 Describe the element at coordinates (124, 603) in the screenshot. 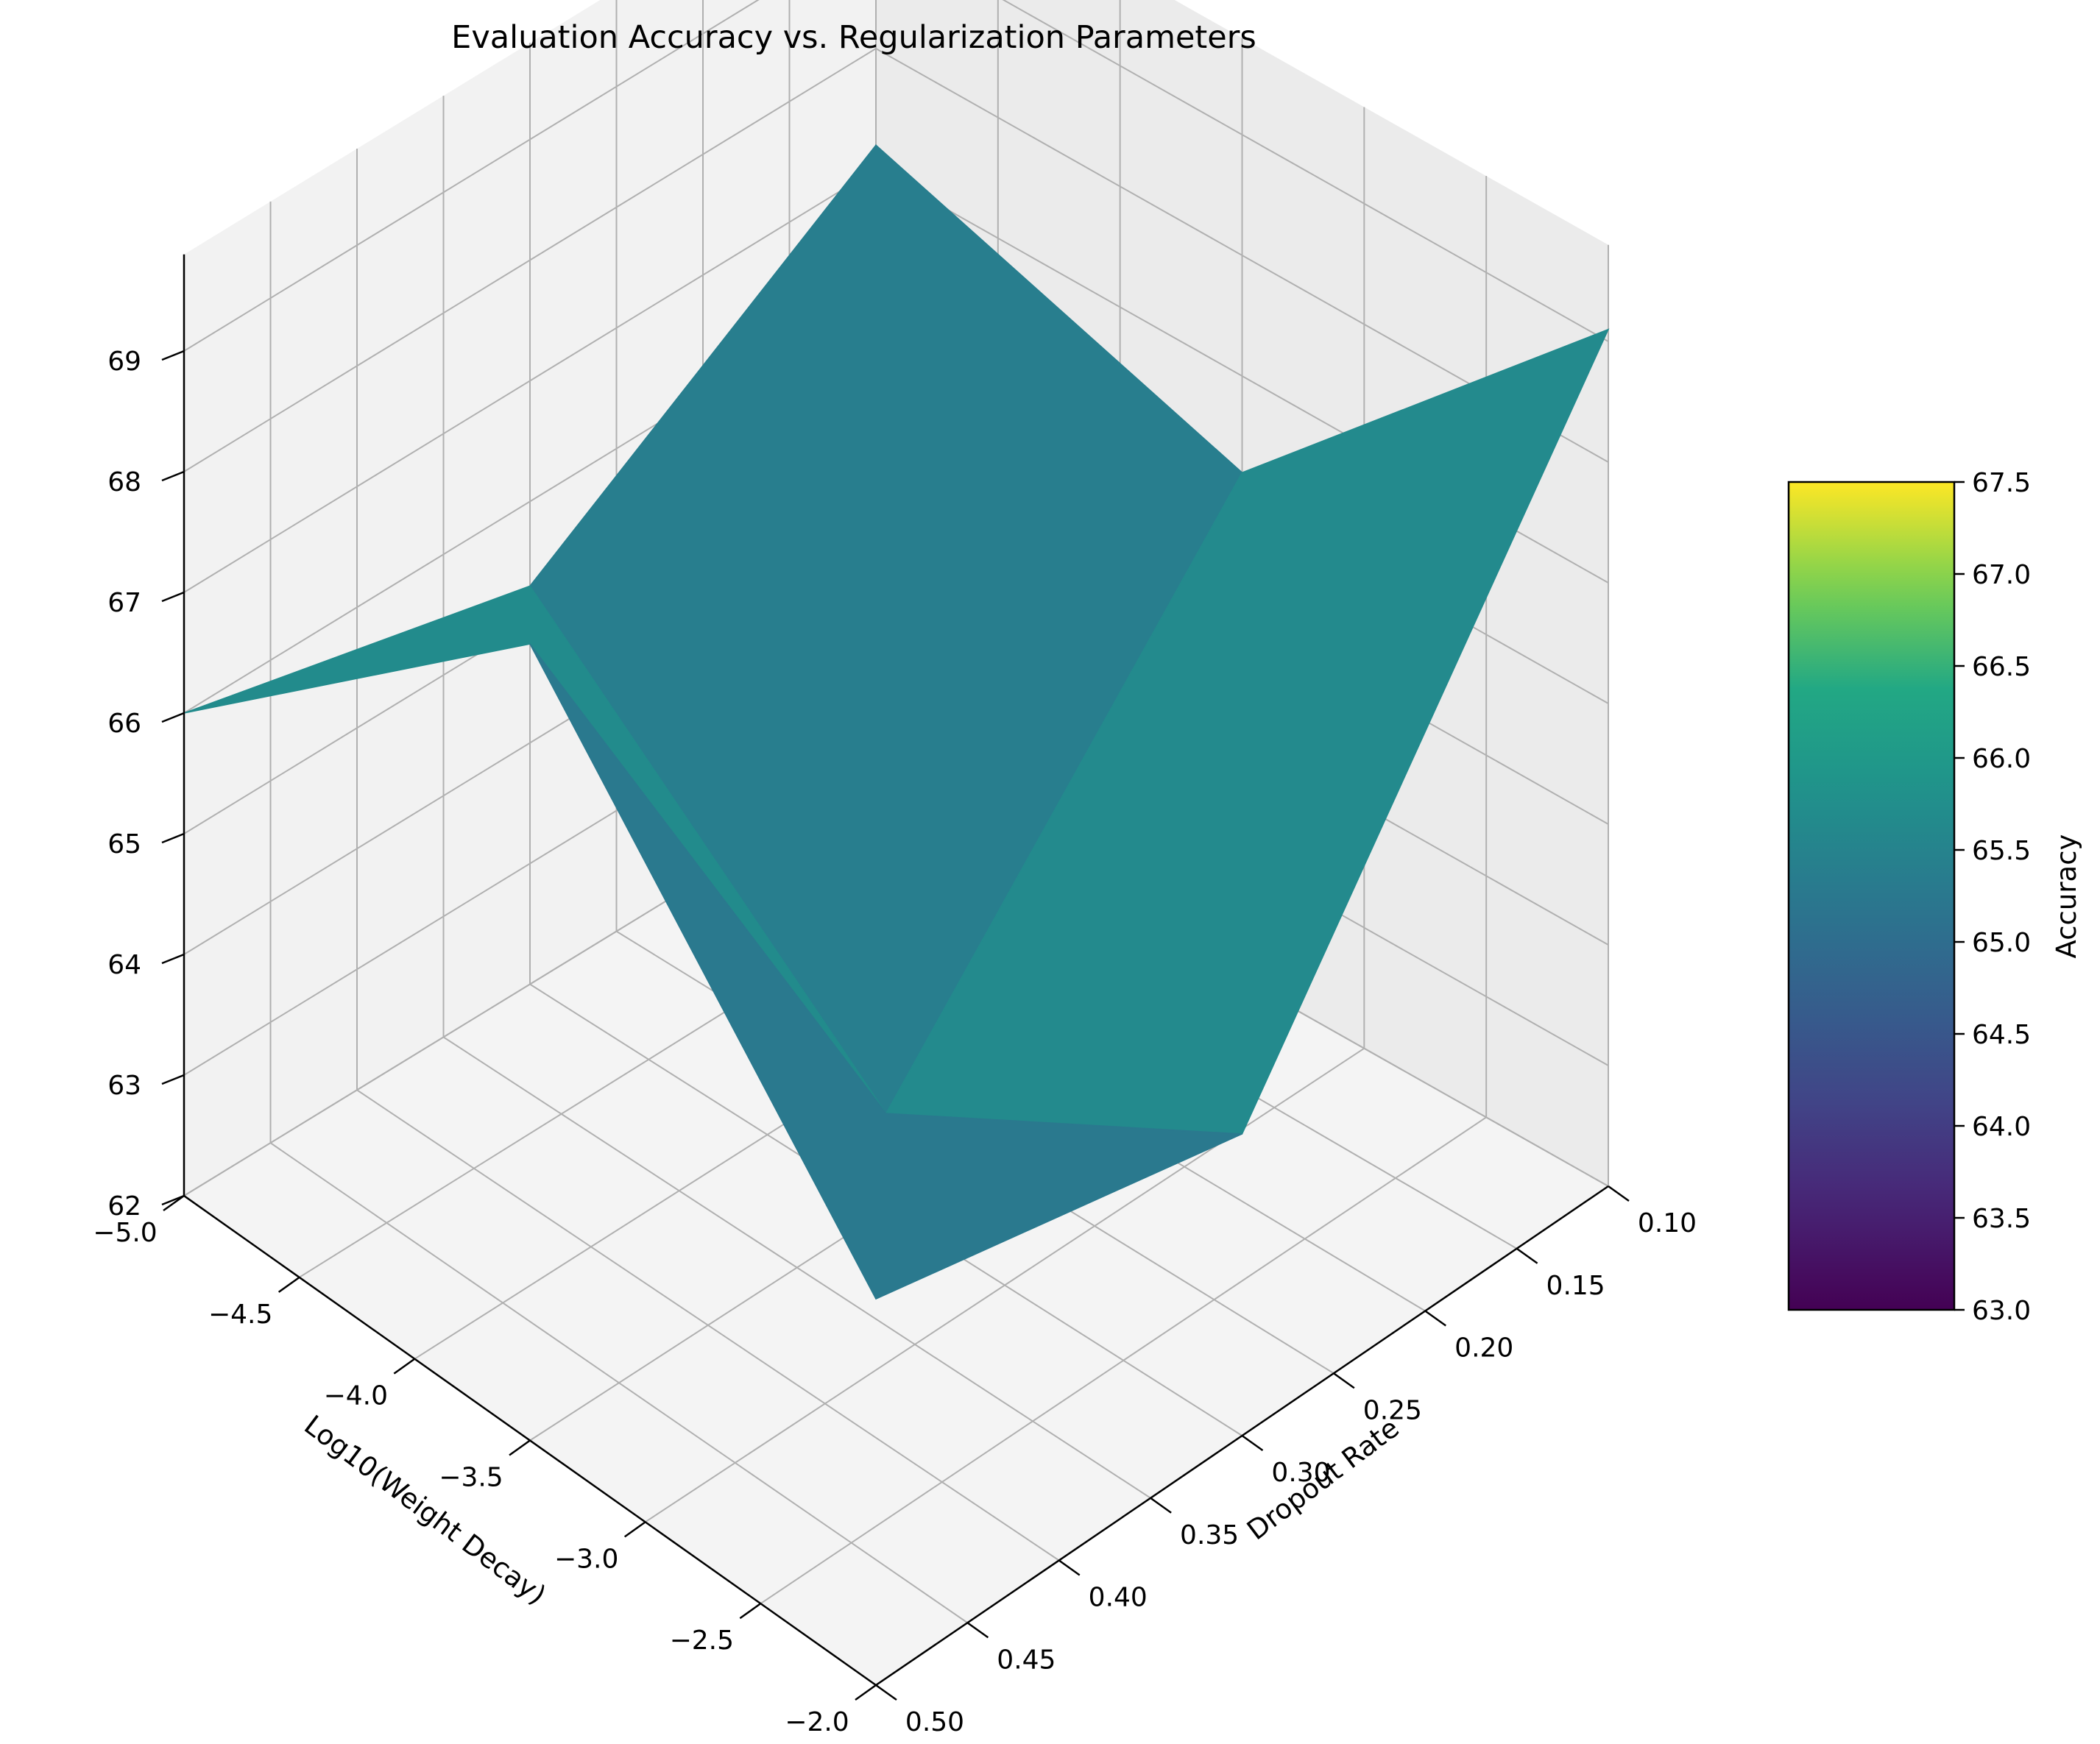

I see `z-tick-label: 67` at that location.